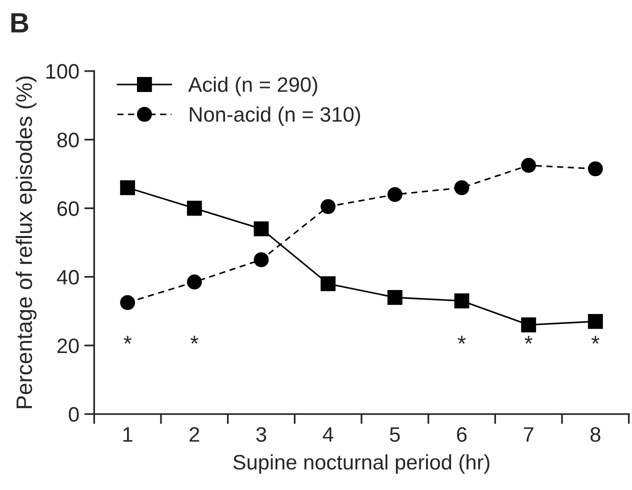  Describe the element at coordinates (462, 434) in the screenshot. I see `x-tick-label: 6` at that location.